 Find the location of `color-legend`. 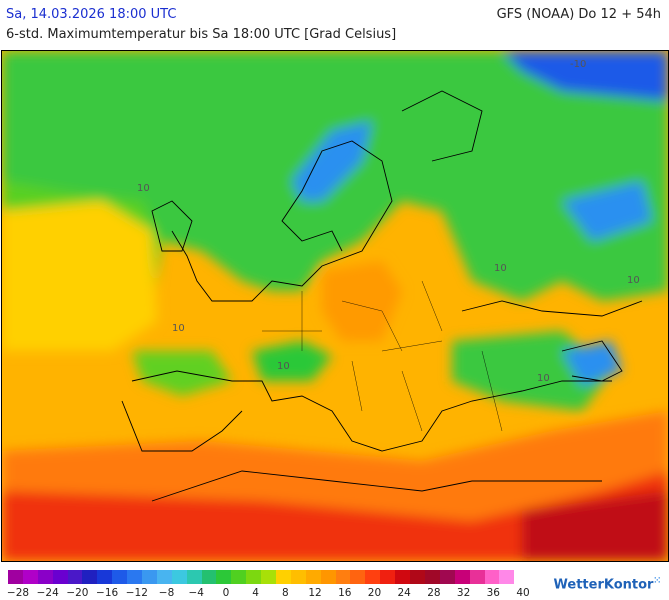

color-legend is located at coordinates (261, 577).